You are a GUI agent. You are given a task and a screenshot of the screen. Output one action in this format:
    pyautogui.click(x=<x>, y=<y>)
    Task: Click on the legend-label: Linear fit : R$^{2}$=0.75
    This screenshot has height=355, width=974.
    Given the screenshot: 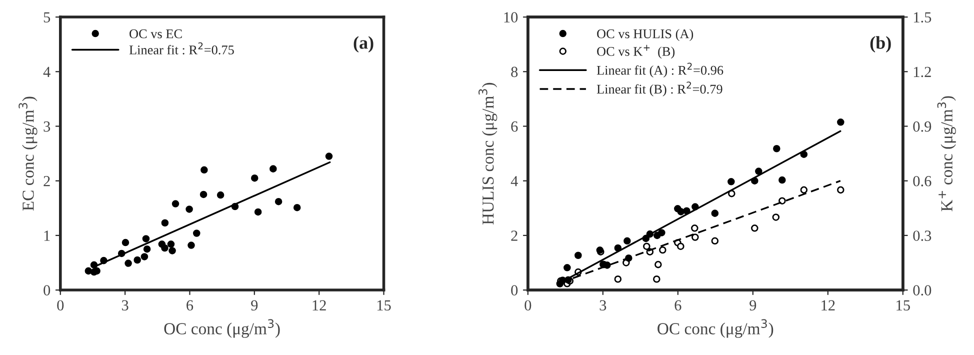 What is the action you would take?
    pyautogui.click(x=181, y=48)
    